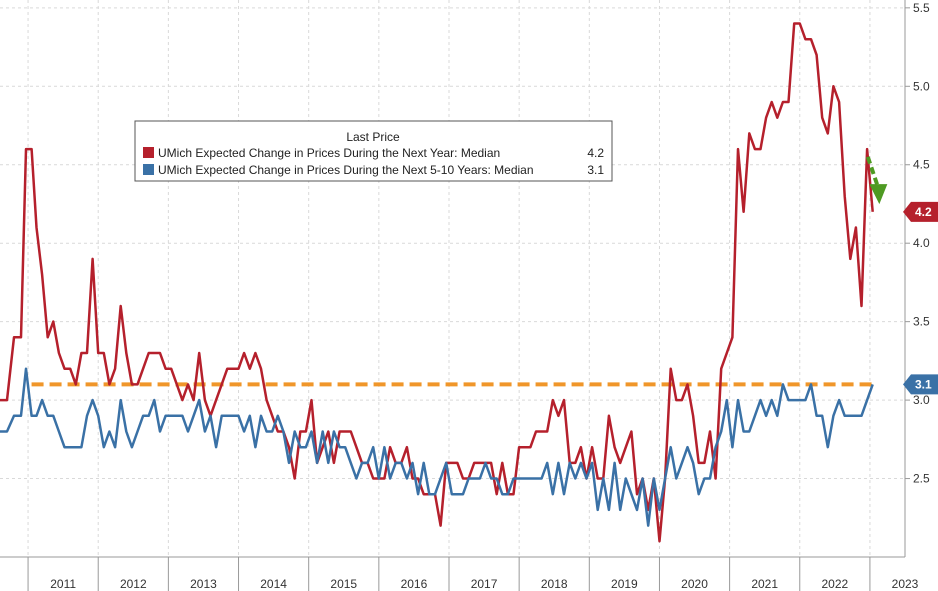 The width and height of the screenshot is (938, 591). I want to click on y-tick-label: 4.5, so click(921, 165).